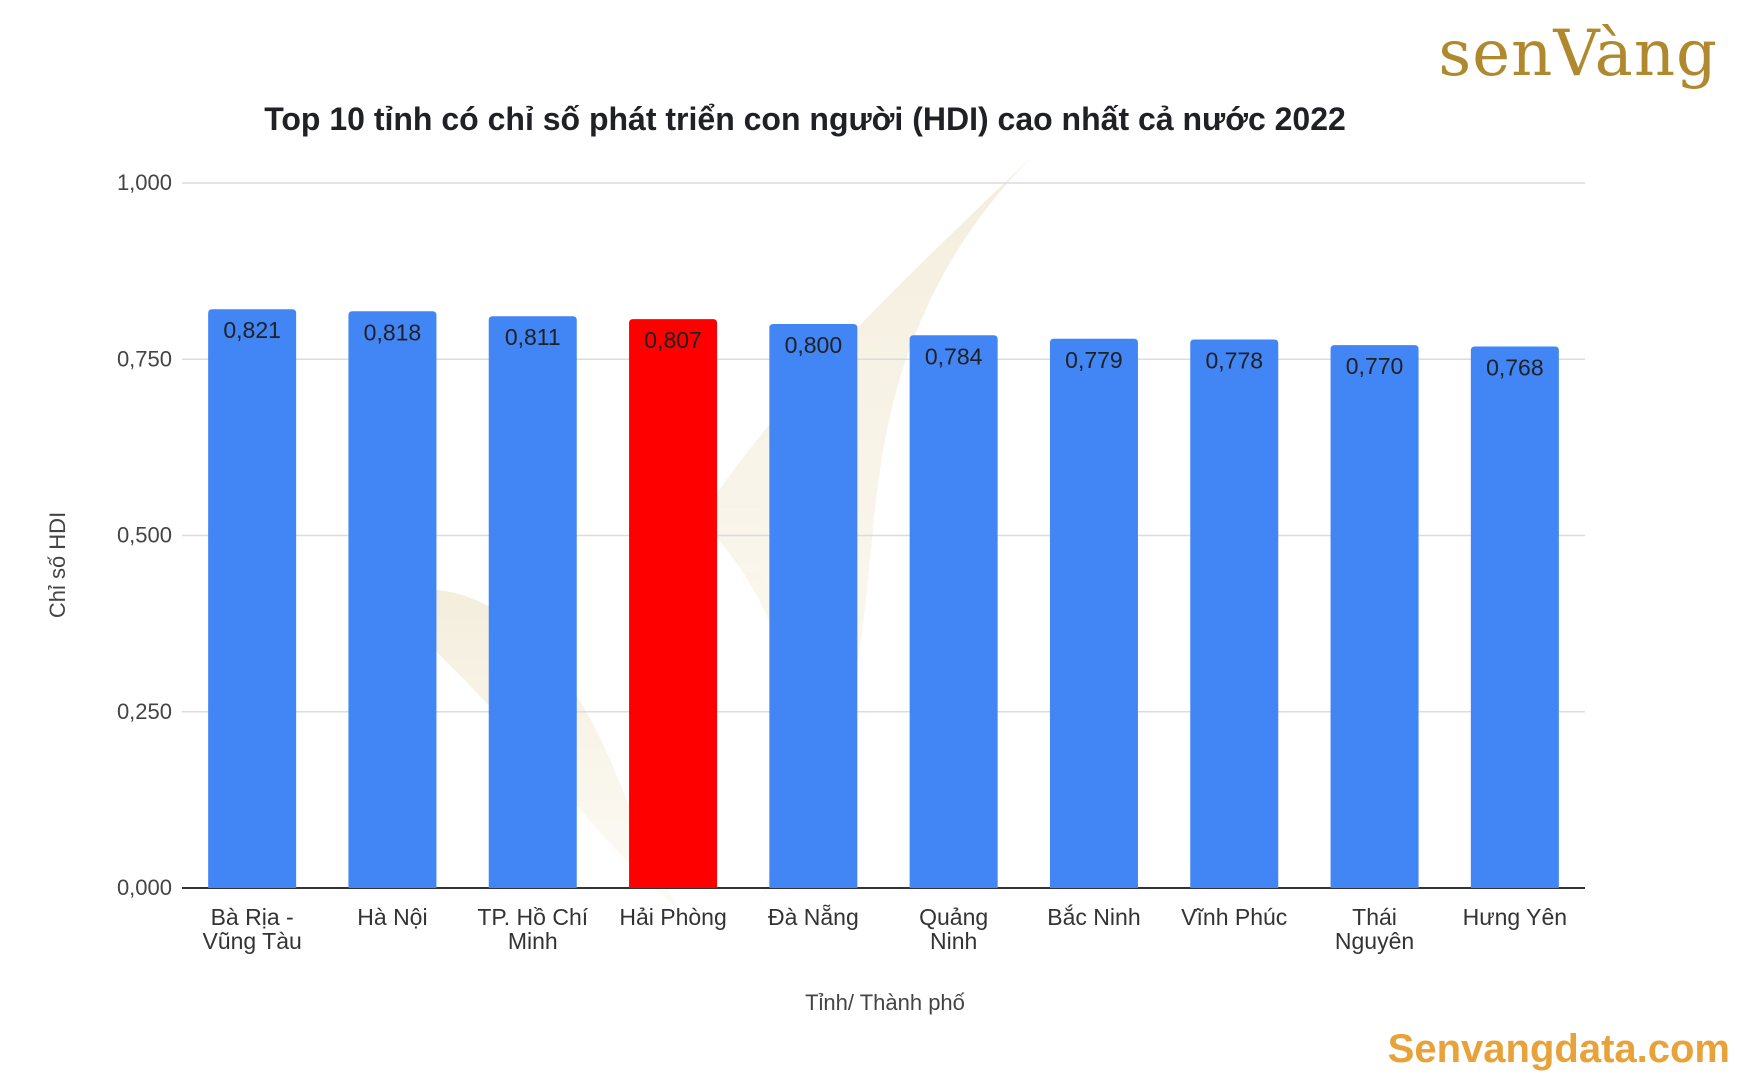 Image resolution: width=1740 pixels, height=1080 pixels. Describe the element at coordinates (673, 340) in the screenshot. I see `data-label: 0,807` at that location.